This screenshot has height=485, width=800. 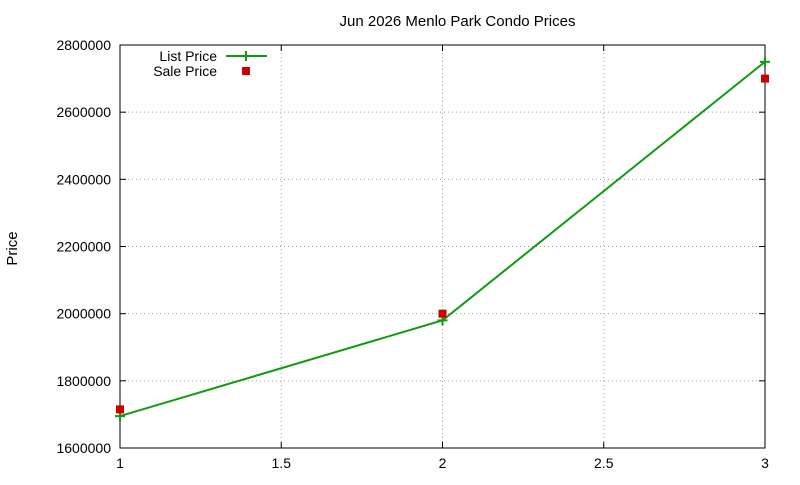 What do you see at coordinates (246, 71) in the screenshot?
I see `legend-marker` at bounding box center [246, 71].